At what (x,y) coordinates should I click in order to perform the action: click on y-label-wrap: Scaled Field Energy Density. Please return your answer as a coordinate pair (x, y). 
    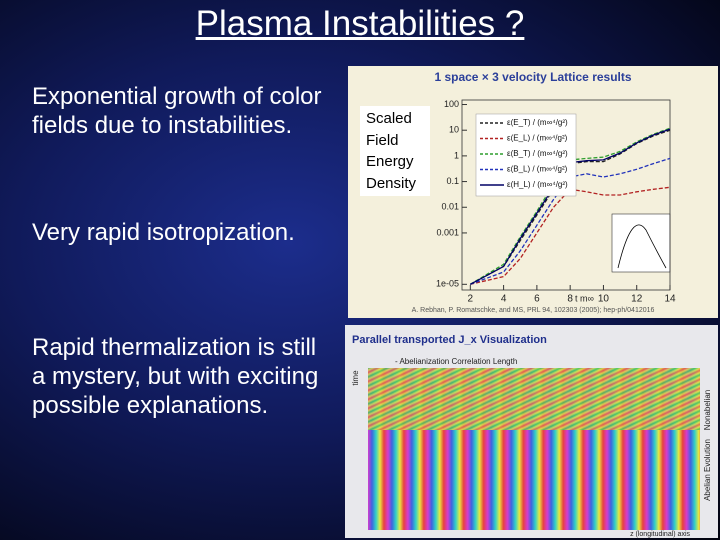
    Looking at the image, I should click on (391, 151).